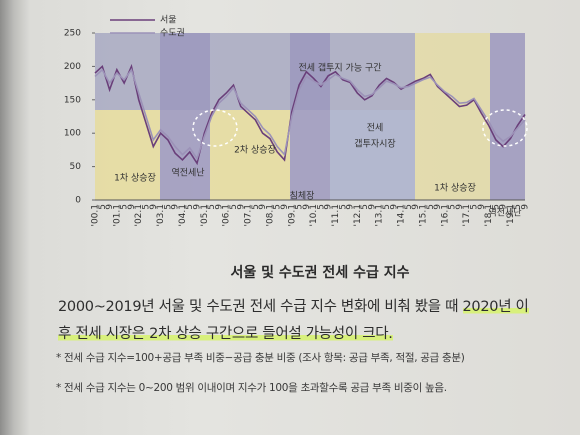 This screenshot has height=435, width=580. Describe the element at coordinates (260, 307) in the screenshot. I see `paragraph-text: 2000~2019년 서울 및 수도권 전세 수급 지수 변화에 비춰 봤을 때` at that location.